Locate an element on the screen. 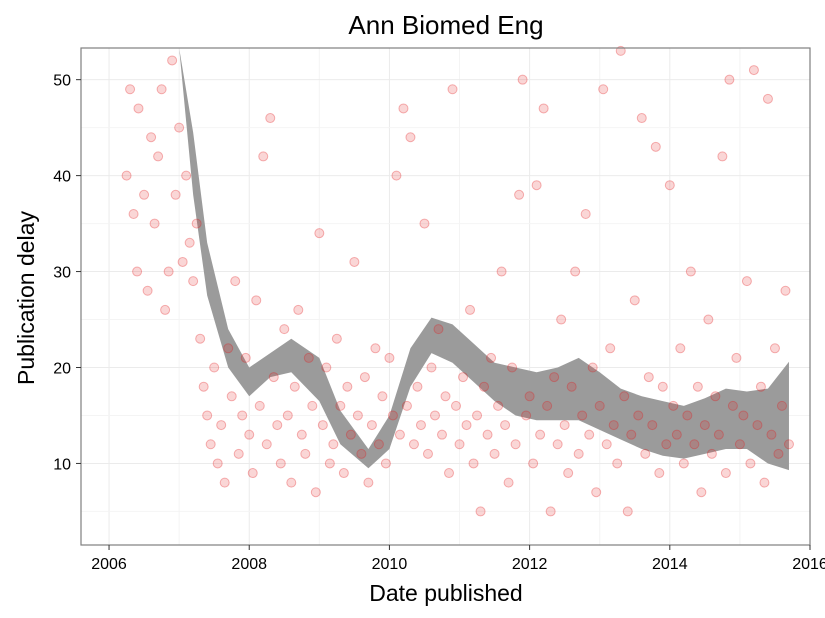 The width and height of the screenshot is (825, 618). x-axis-title: Date published is located at coordinates (445, 593).